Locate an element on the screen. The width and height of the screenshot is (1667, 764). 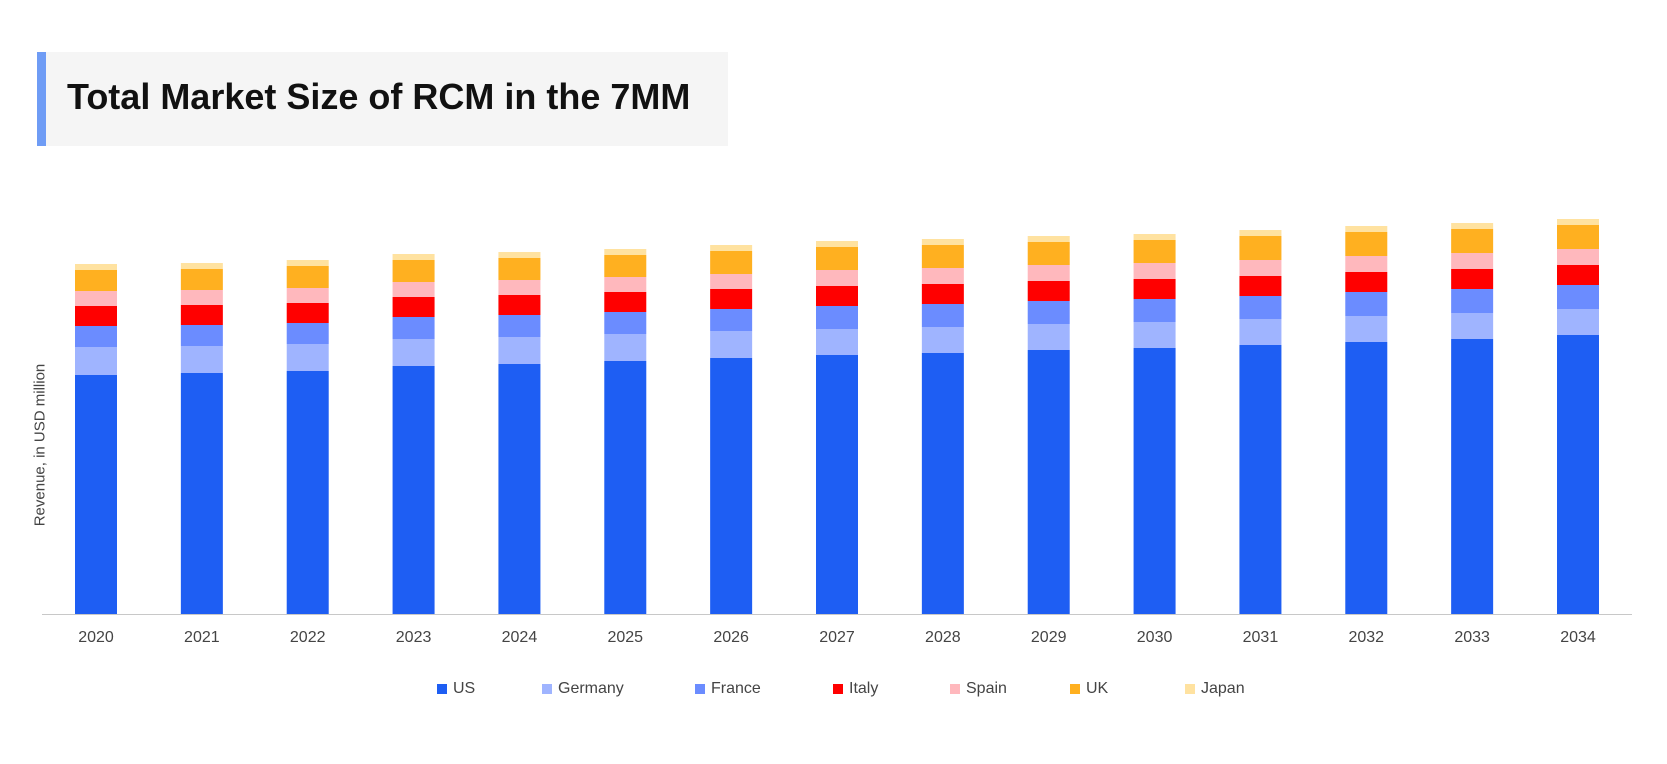
legend-label: Japan is located at coordinates (1223, 688).